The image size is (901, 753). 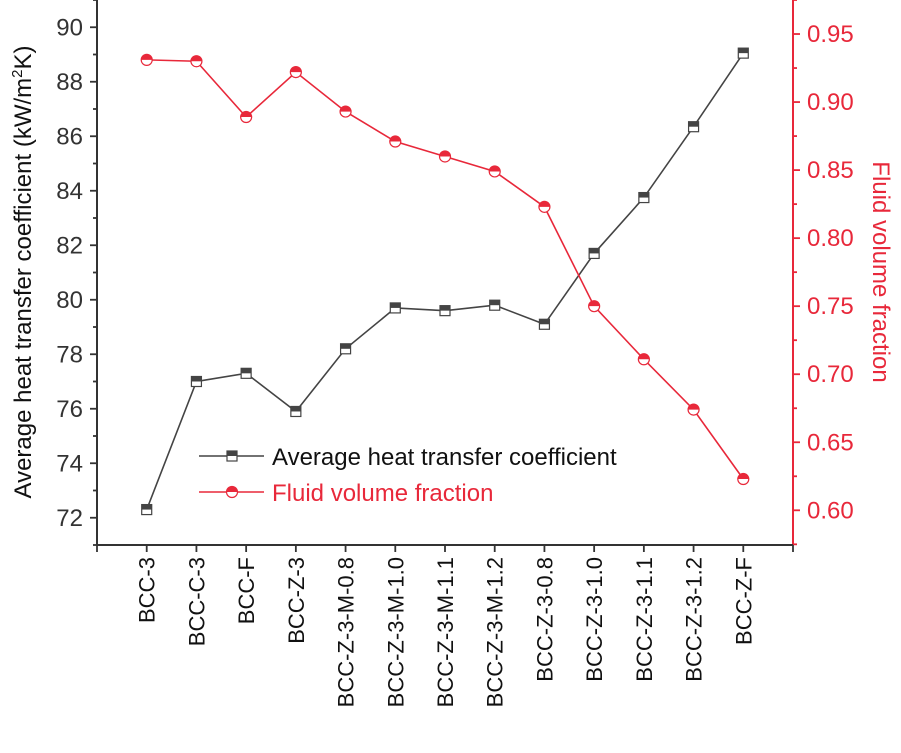 What do you see at coordinates (445, 632) in the screenshot?
I see `category-label: BCC-Z-3-M-1.1` at bounding box center [445, 632].